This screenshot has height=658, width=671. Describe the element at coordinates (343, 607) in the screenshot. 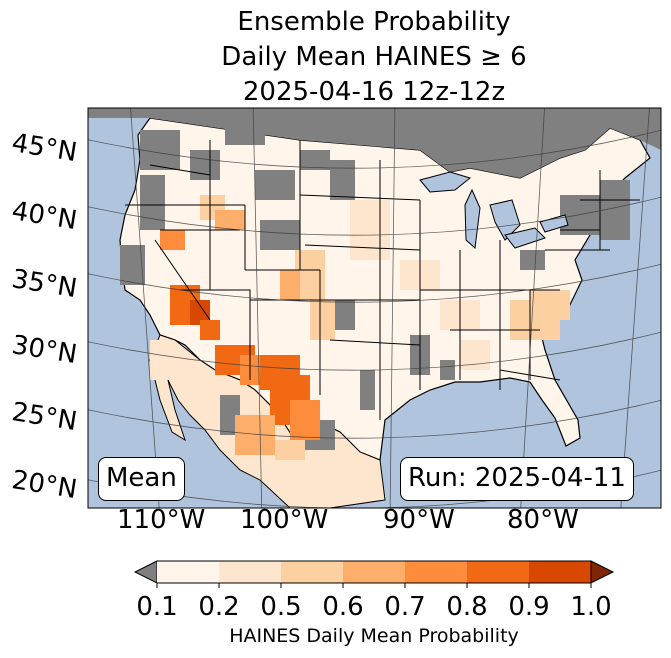

I see `colorbar-tick-3: 0.6` at that location.